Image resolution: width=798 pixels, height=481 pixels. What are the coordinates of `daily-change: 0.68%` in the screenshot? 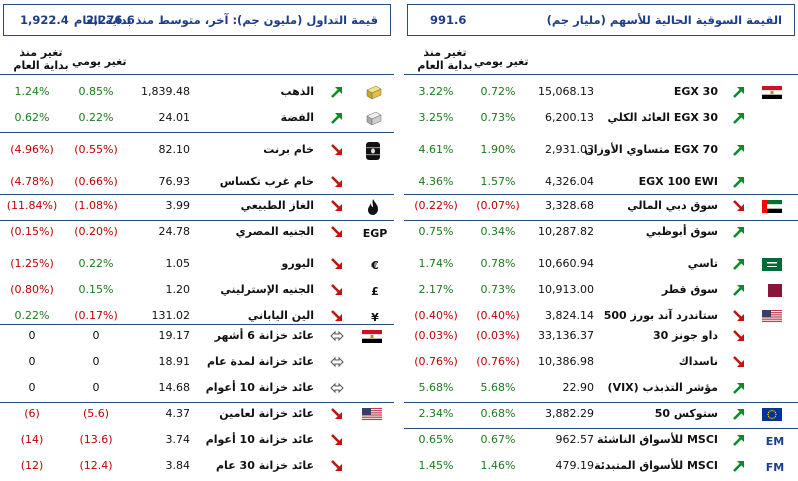 It's located at (498, 413).